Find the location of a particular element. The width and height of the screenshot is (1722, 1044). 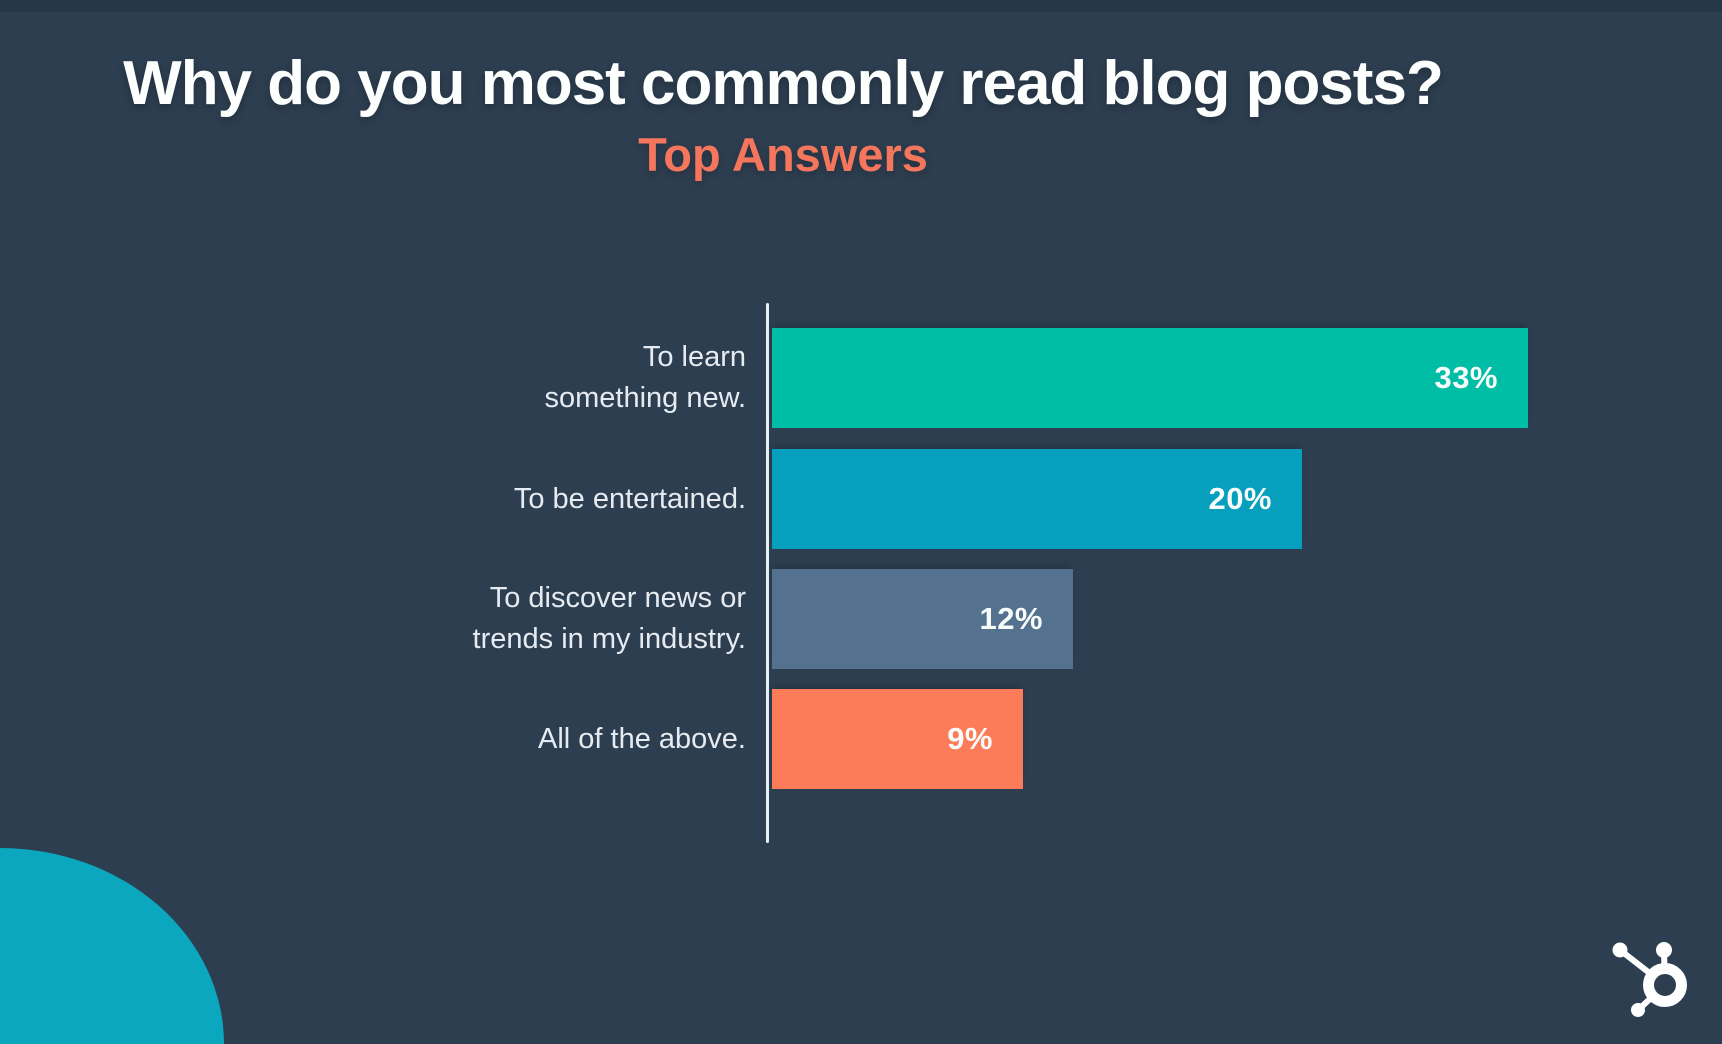

bar-value-label: 33% is located at coordinates (1466, 377).